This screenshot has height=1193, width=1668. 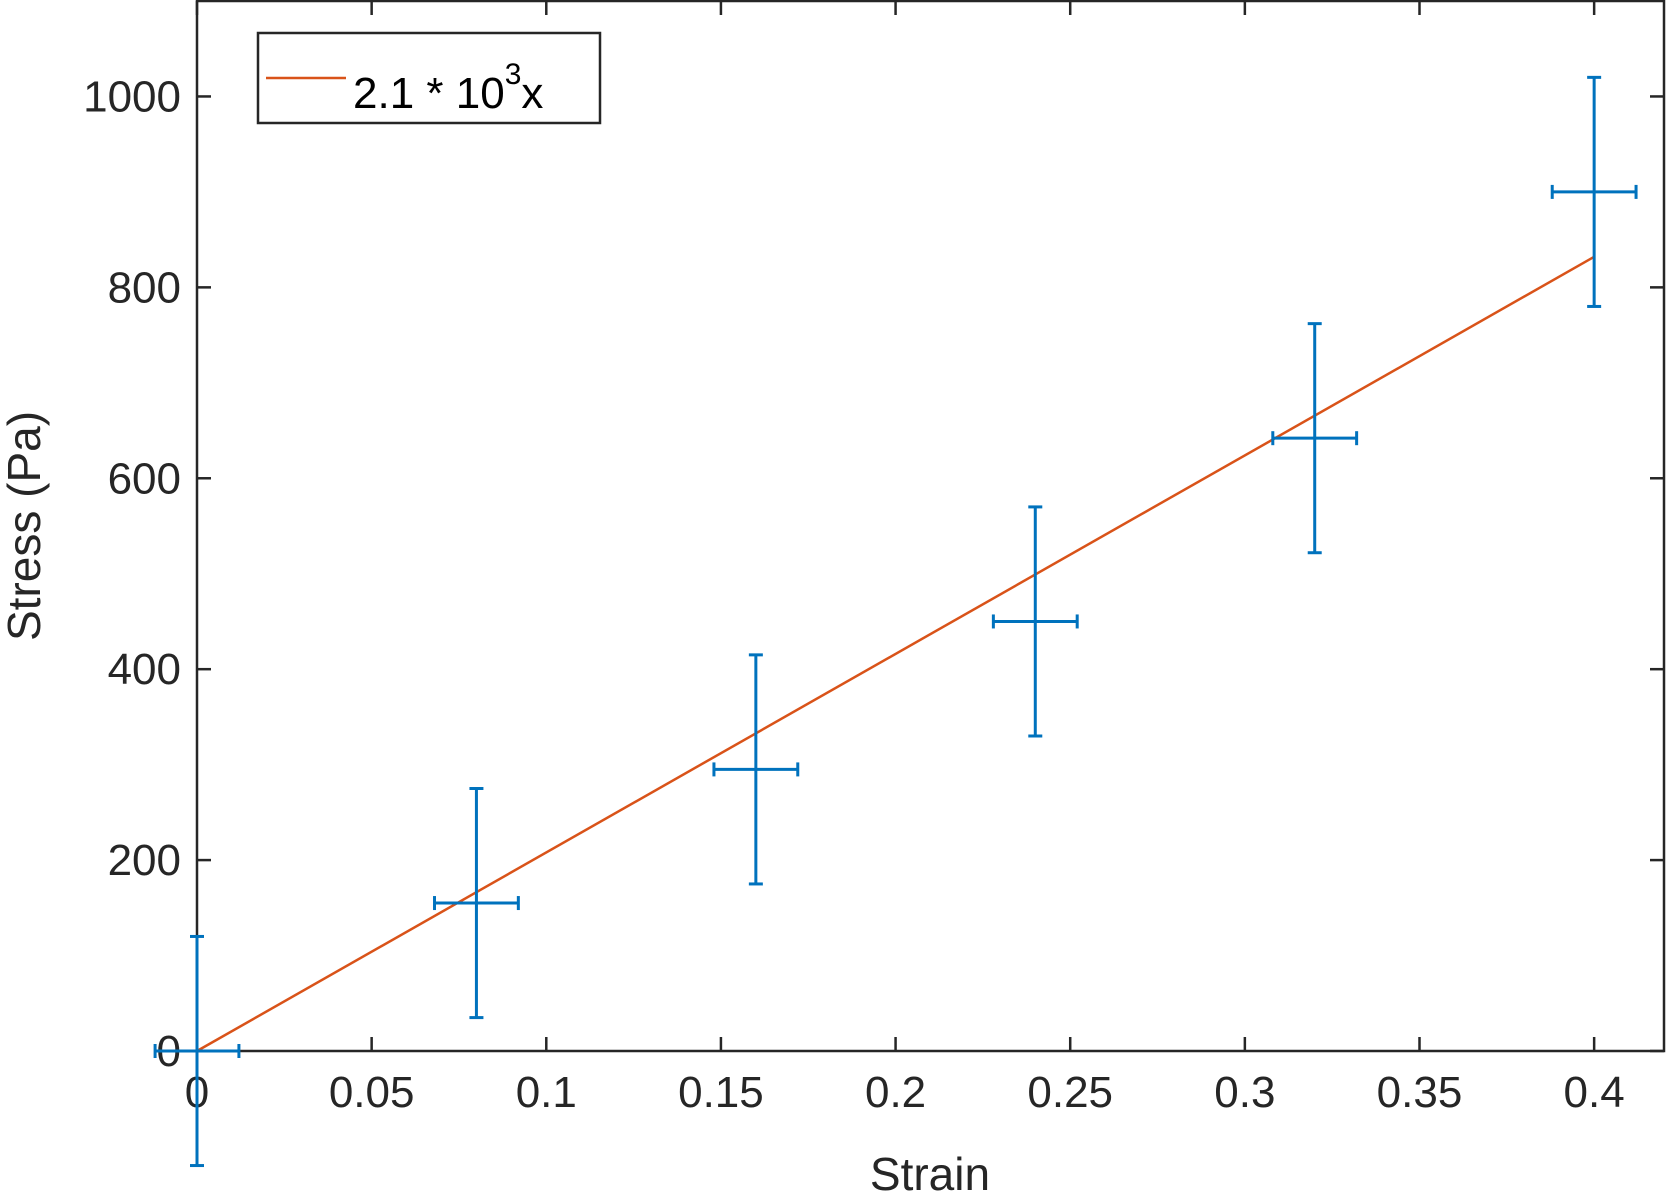 What do you see at coordinates (429, 93) in the screenshot?
I see `legend-label-main: 2.1 * 10` at bounding box center [429, 93].